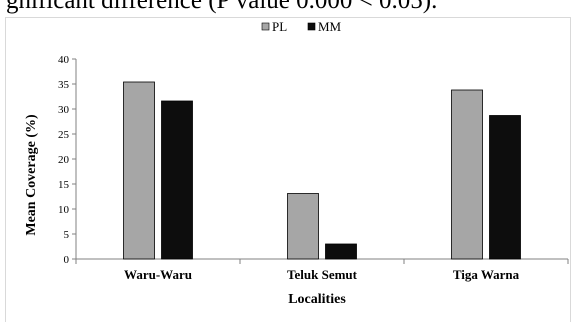 The width and height of the screenshot is (581, 322). I want to click on legend-swatch-pl, so click(265, 26).